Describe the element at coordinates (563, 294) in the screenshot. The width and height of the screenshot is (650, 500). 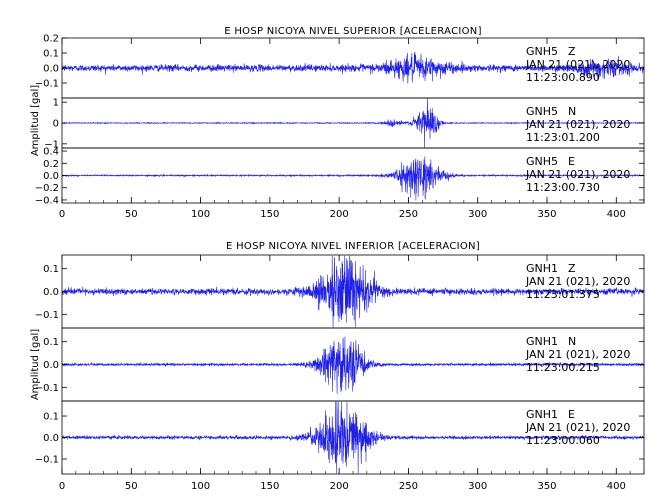
I see `channel-time: 11:23:01.375` at that location.